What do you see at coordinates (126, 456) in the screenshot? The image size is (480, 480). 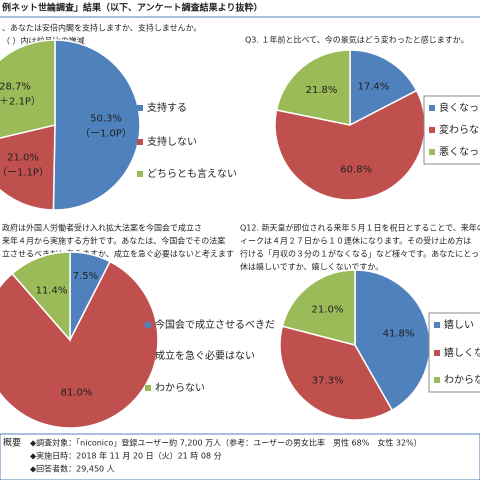 I see `footer-line: ◆実施日時：2018 年 11 月 20 日（火）21 時 08 分` at bounding box center [126, 456].